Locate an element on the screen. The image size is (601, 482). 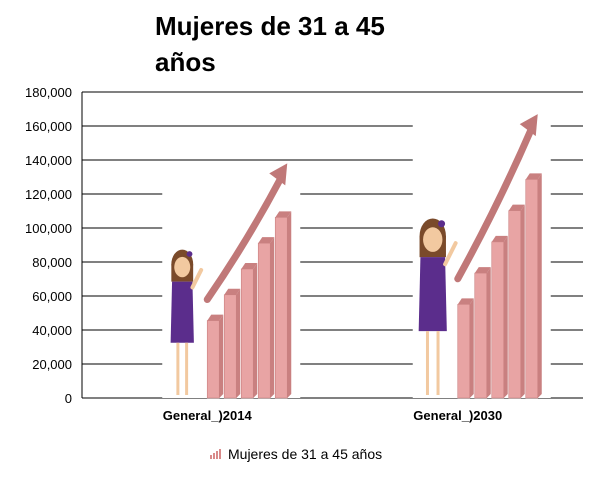
x-tick-label: General_)2030 is located at coordinates (457, 415).